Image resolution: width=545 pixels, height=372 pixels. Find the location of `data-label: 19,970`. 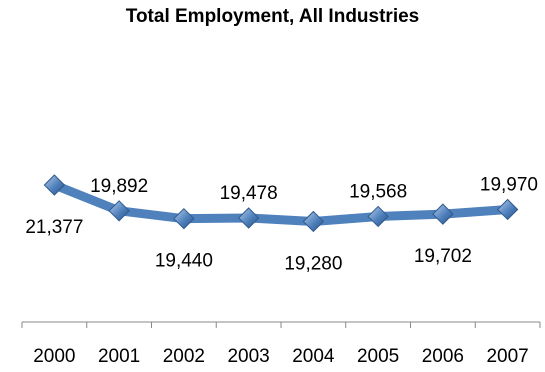

data-label: 19,970 is located at coordinates (509, 184).